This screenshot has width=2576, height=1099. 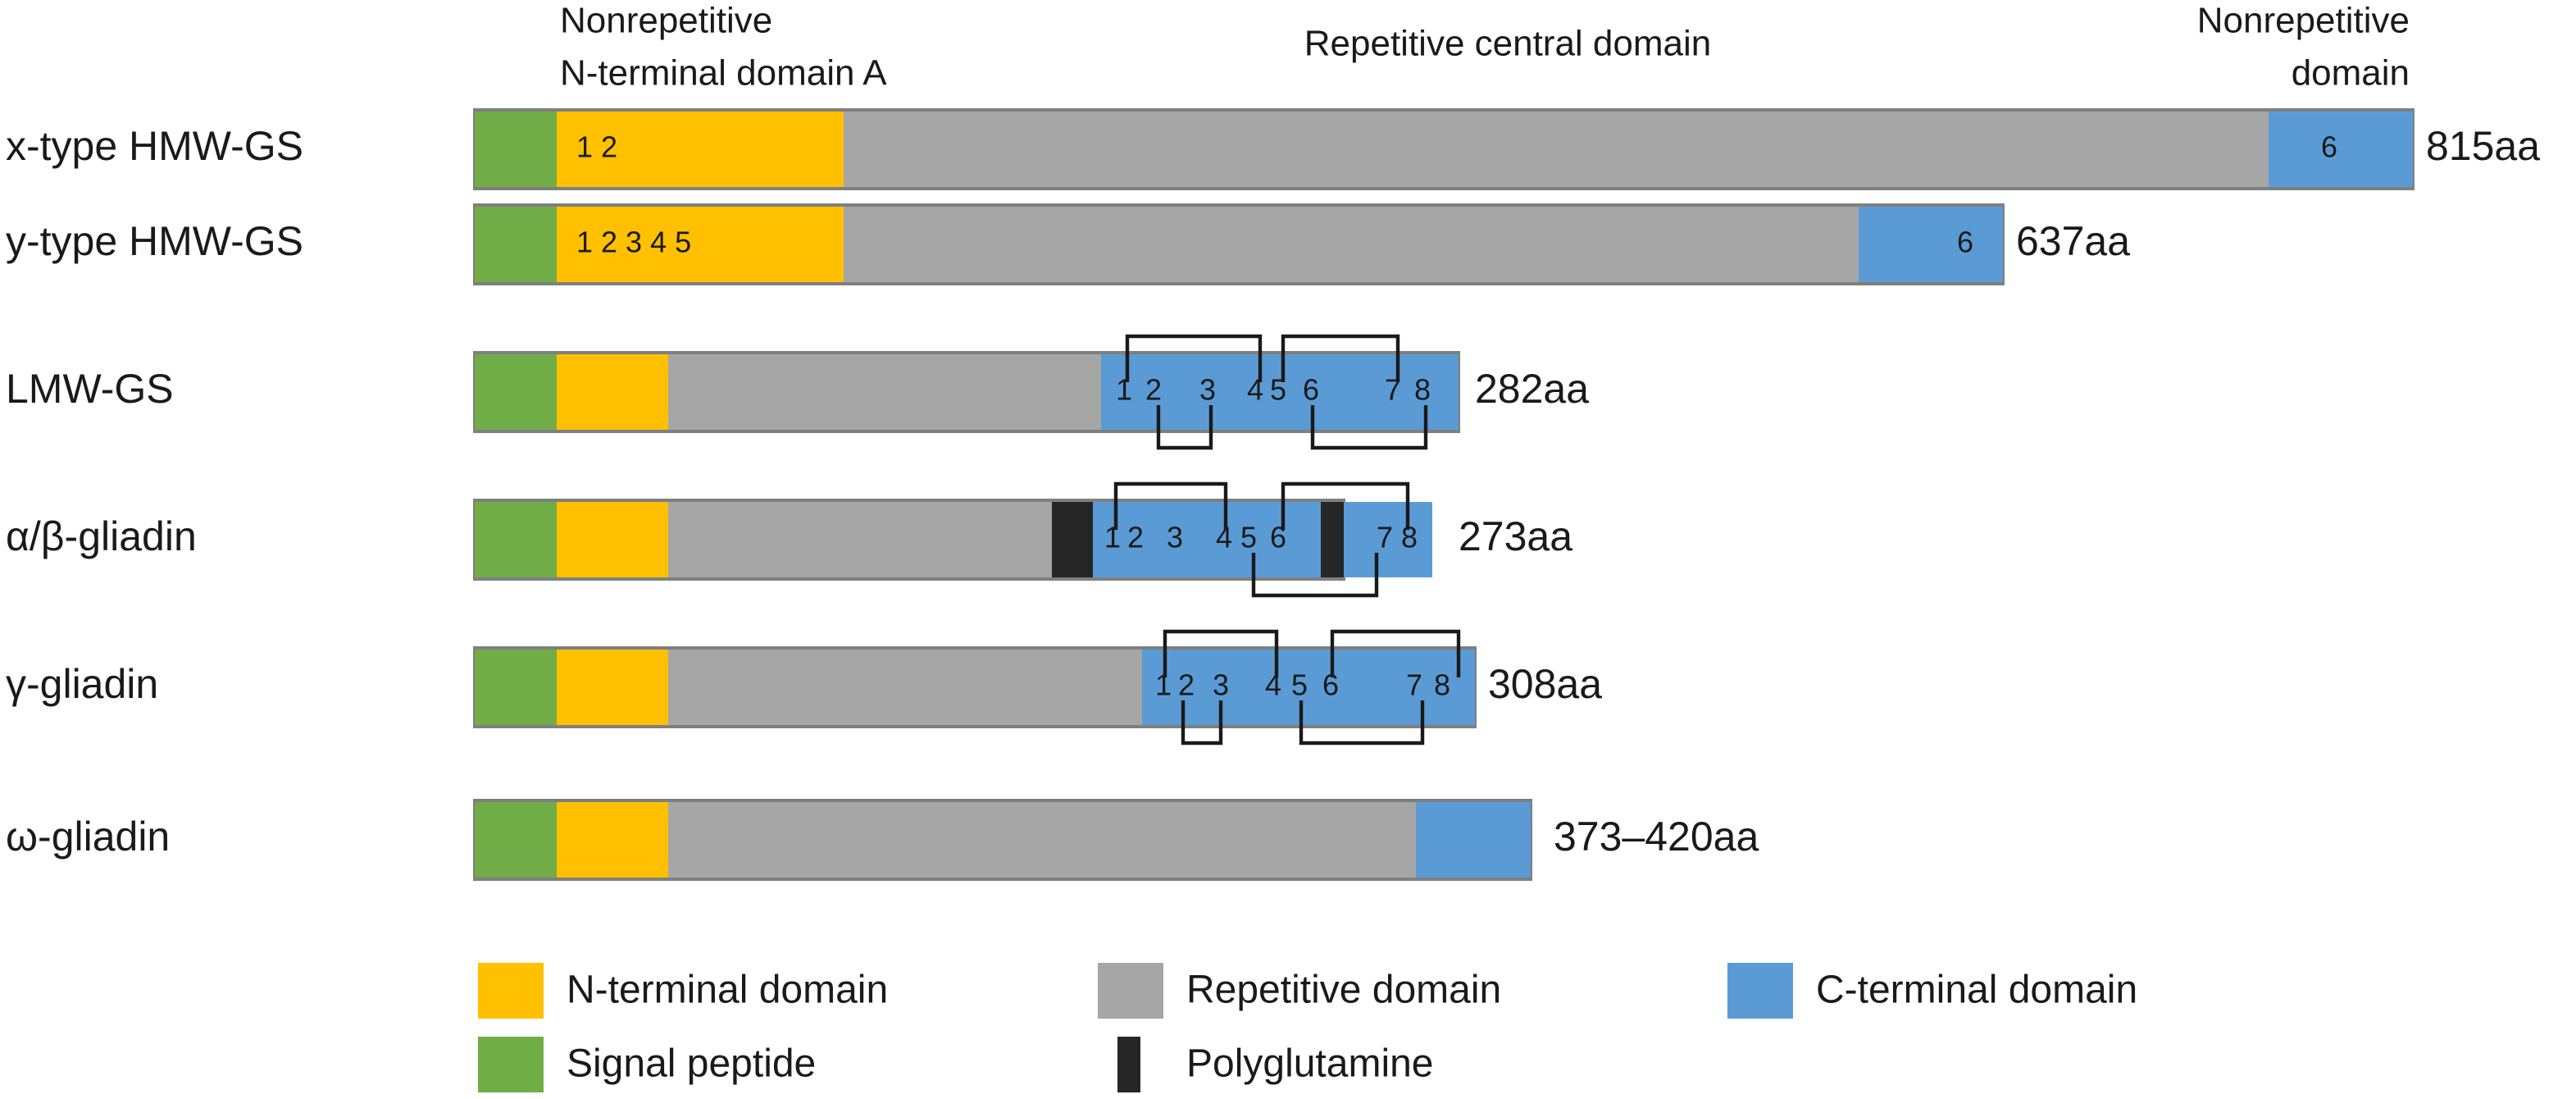 I want to click on protein-length: 373–420aa, so click(x=1656, y=837).